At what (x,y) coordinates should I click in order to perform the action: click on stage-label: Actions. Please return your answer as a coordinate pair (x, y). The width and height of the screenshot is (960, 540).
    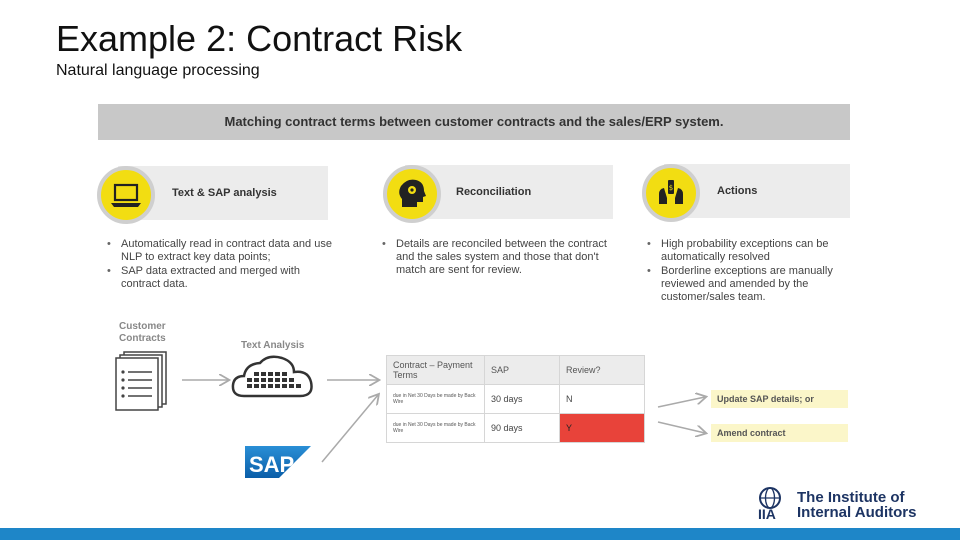
    Looking at the image, I should click on (737, 191).